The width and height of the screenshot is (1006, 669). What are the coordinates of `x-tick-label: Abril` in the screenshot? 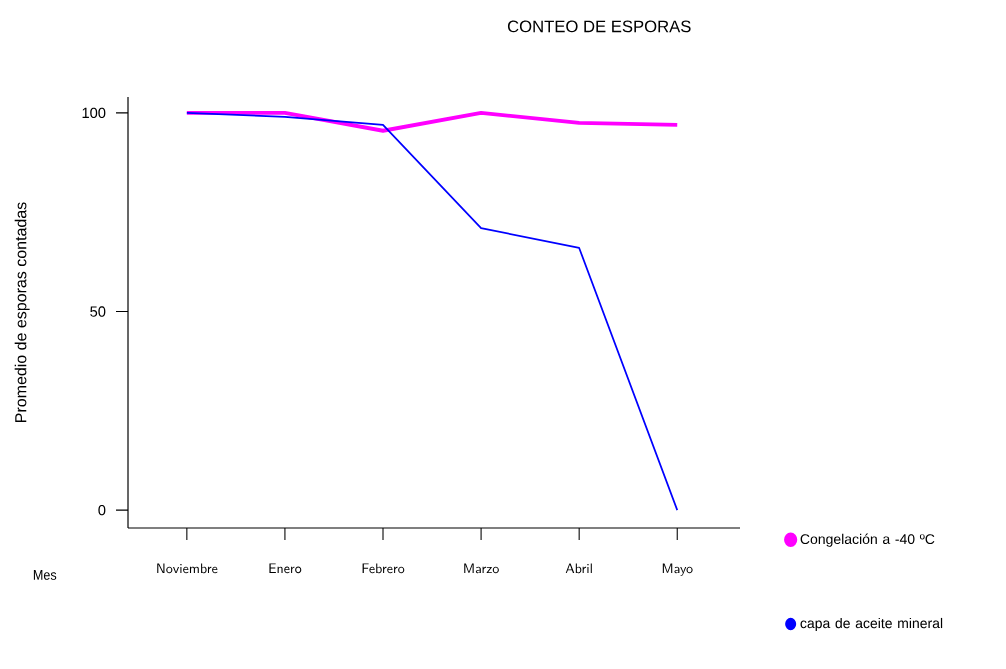 It's located at (578, 568).